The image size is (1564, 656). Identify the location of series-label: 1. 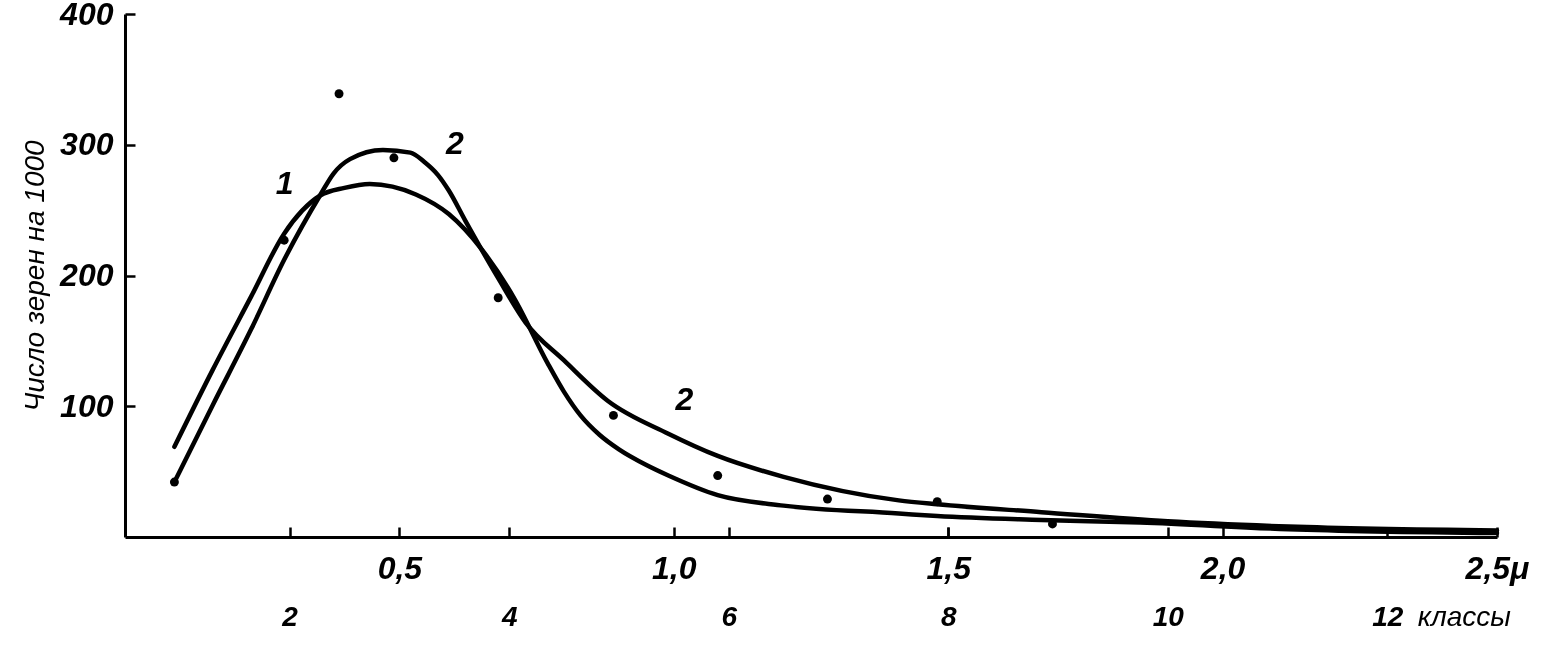
(284, 182).